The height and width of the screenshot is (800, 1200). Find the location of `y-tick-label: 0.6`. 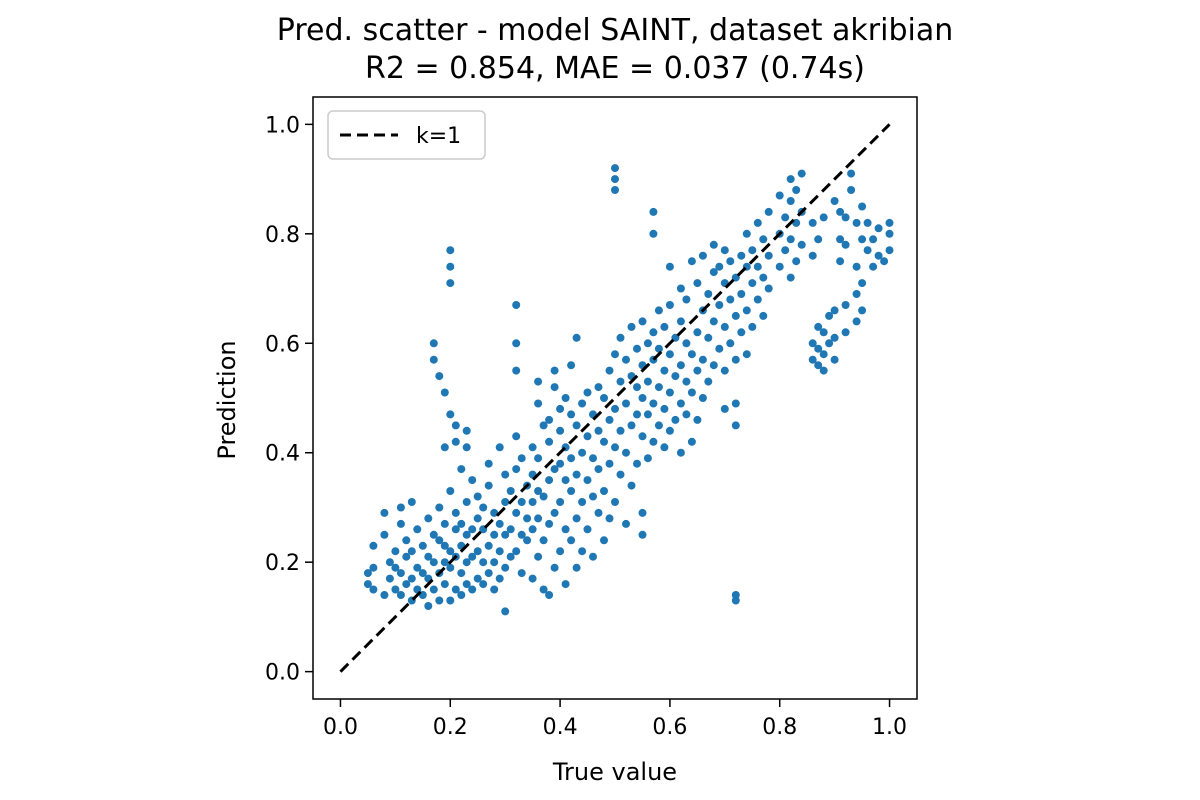

y-tick-label: 0.6 is located at coordinates (282, 344).